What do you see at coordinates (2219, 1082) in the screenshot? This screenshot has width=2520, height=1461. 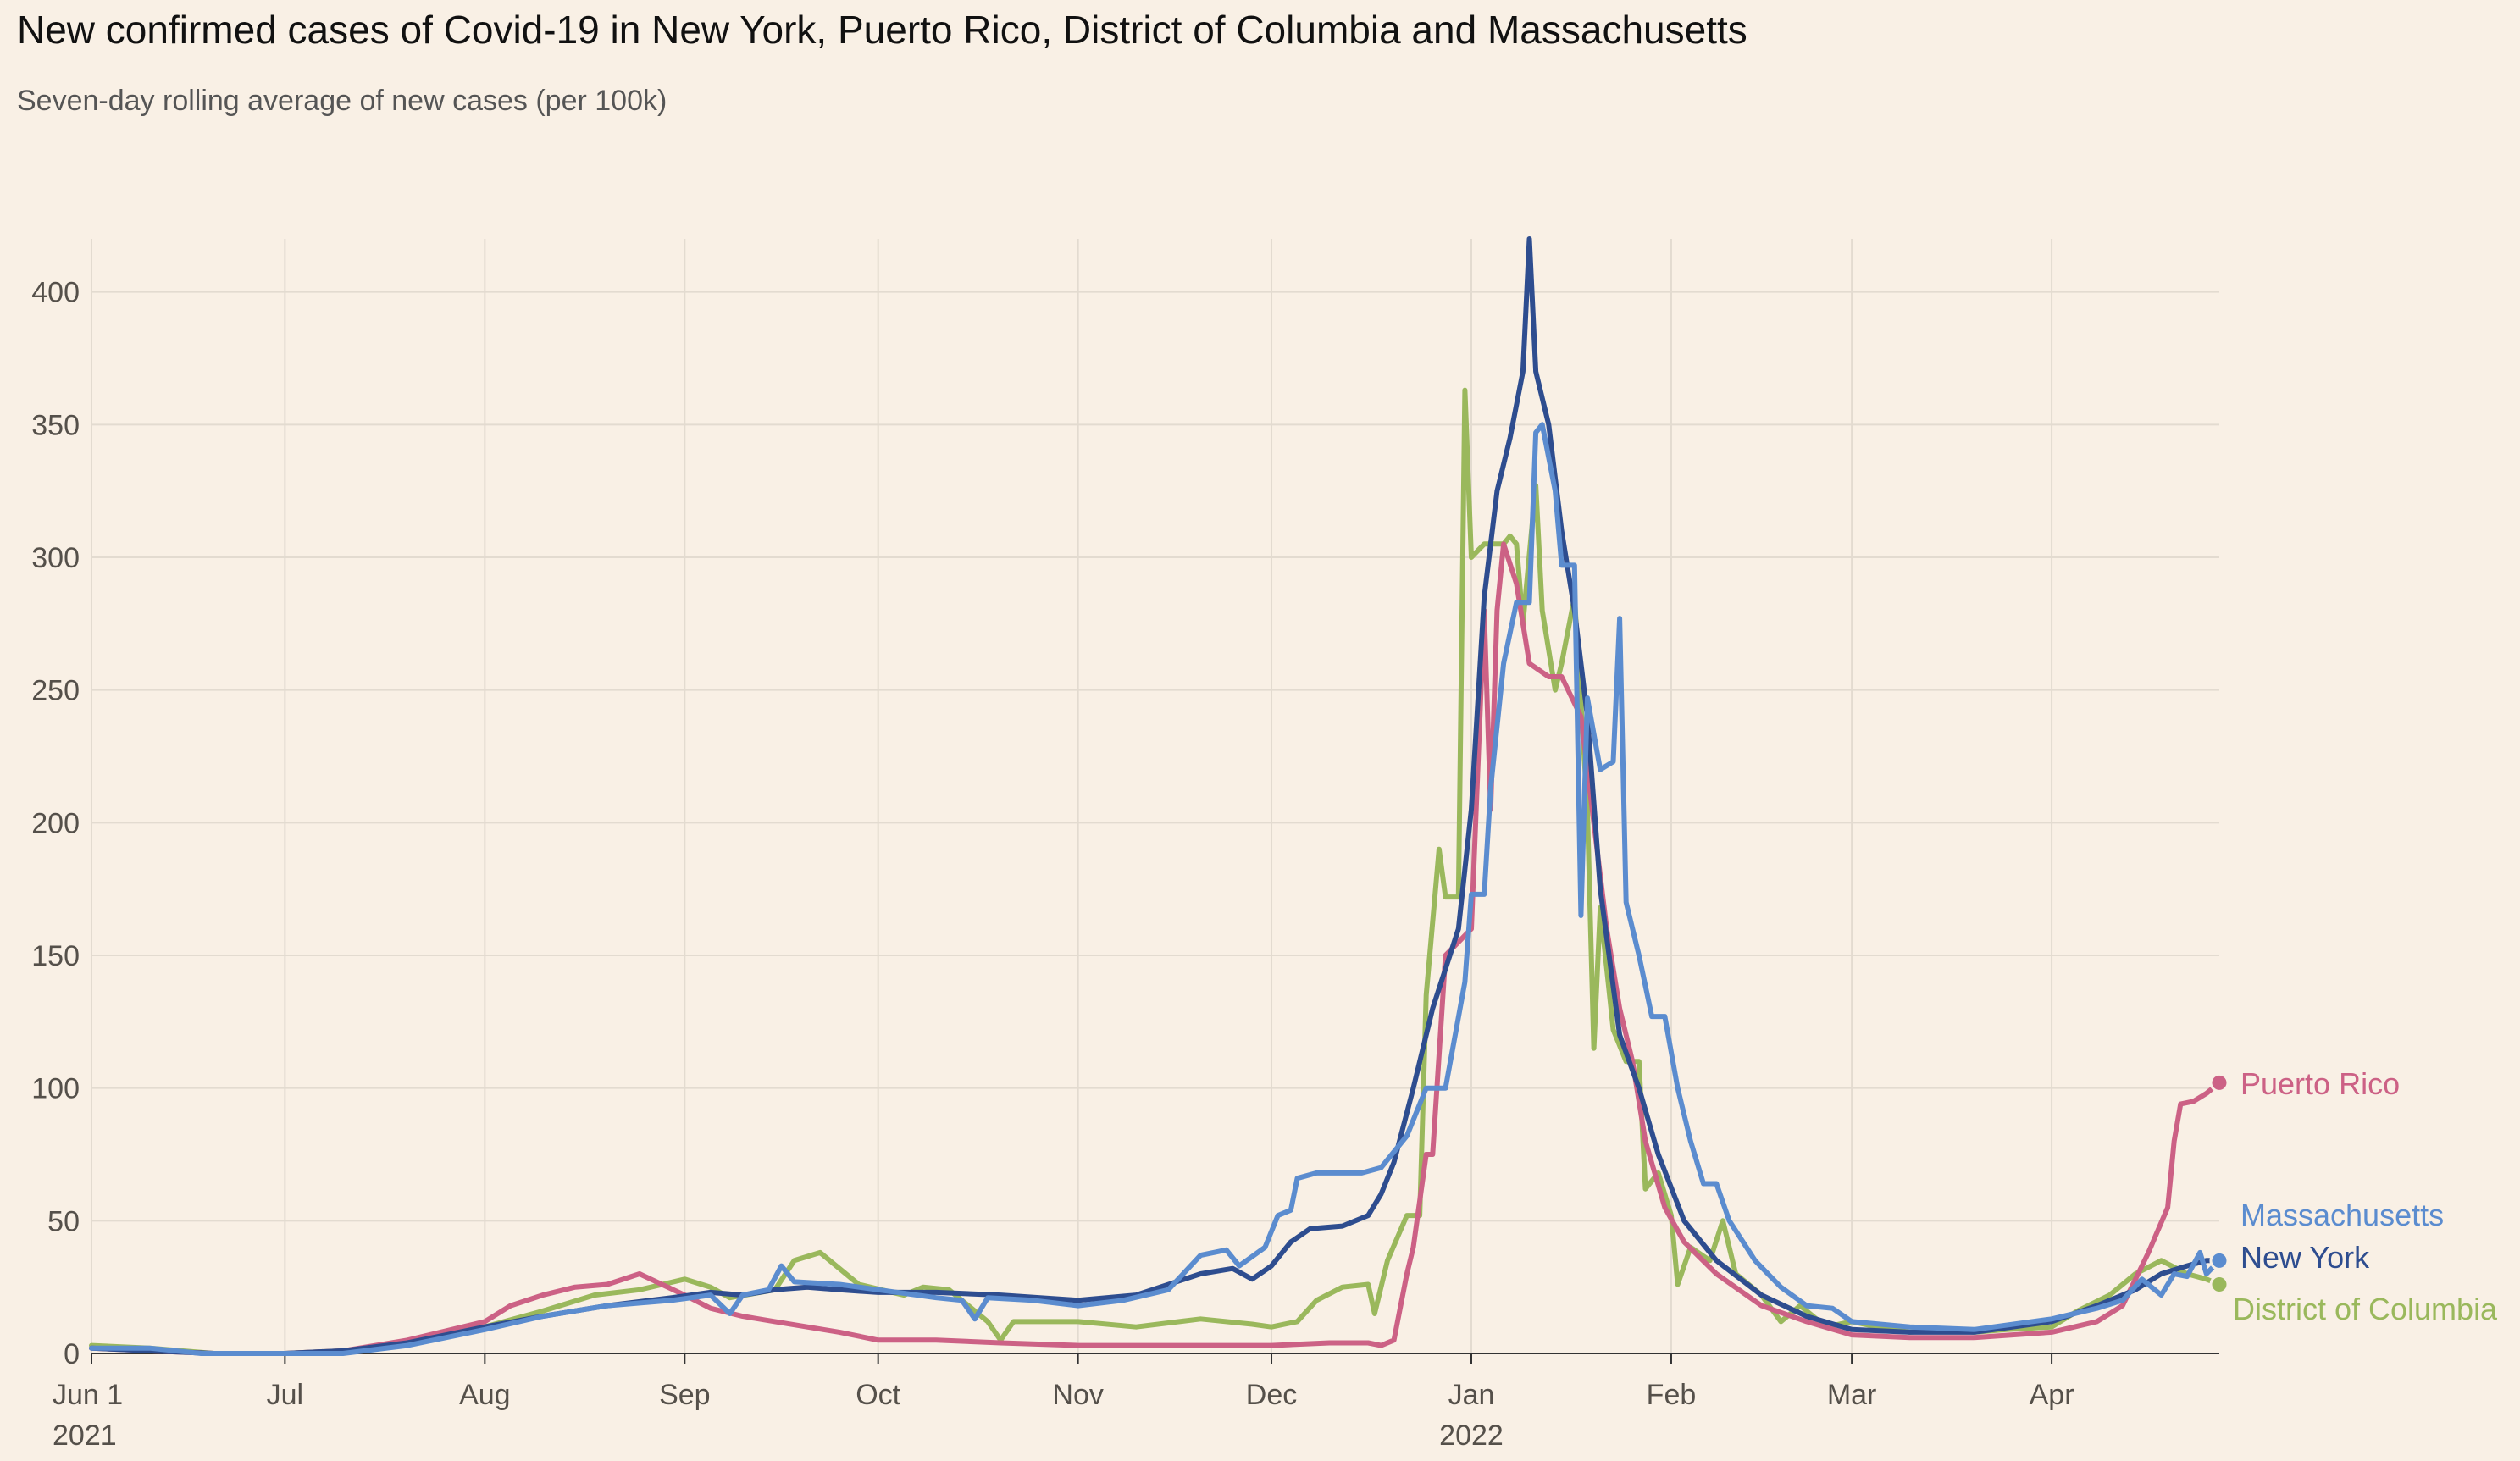 I see `end-marker-puerto-rico` at bounding box center [2219, 1082].